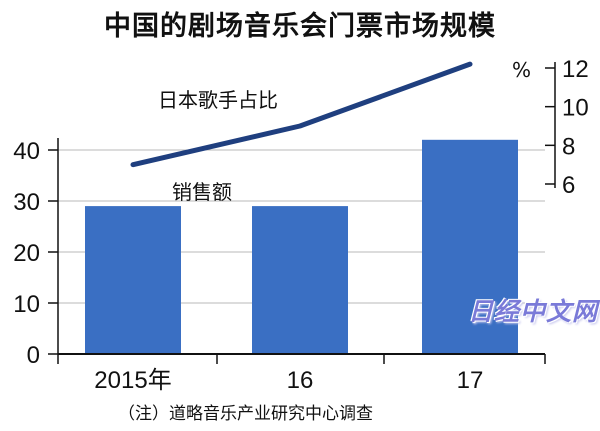  Describe the element at coordinates (568, 185) in the screenshot. I see `right-tick-label: 6` at that location.